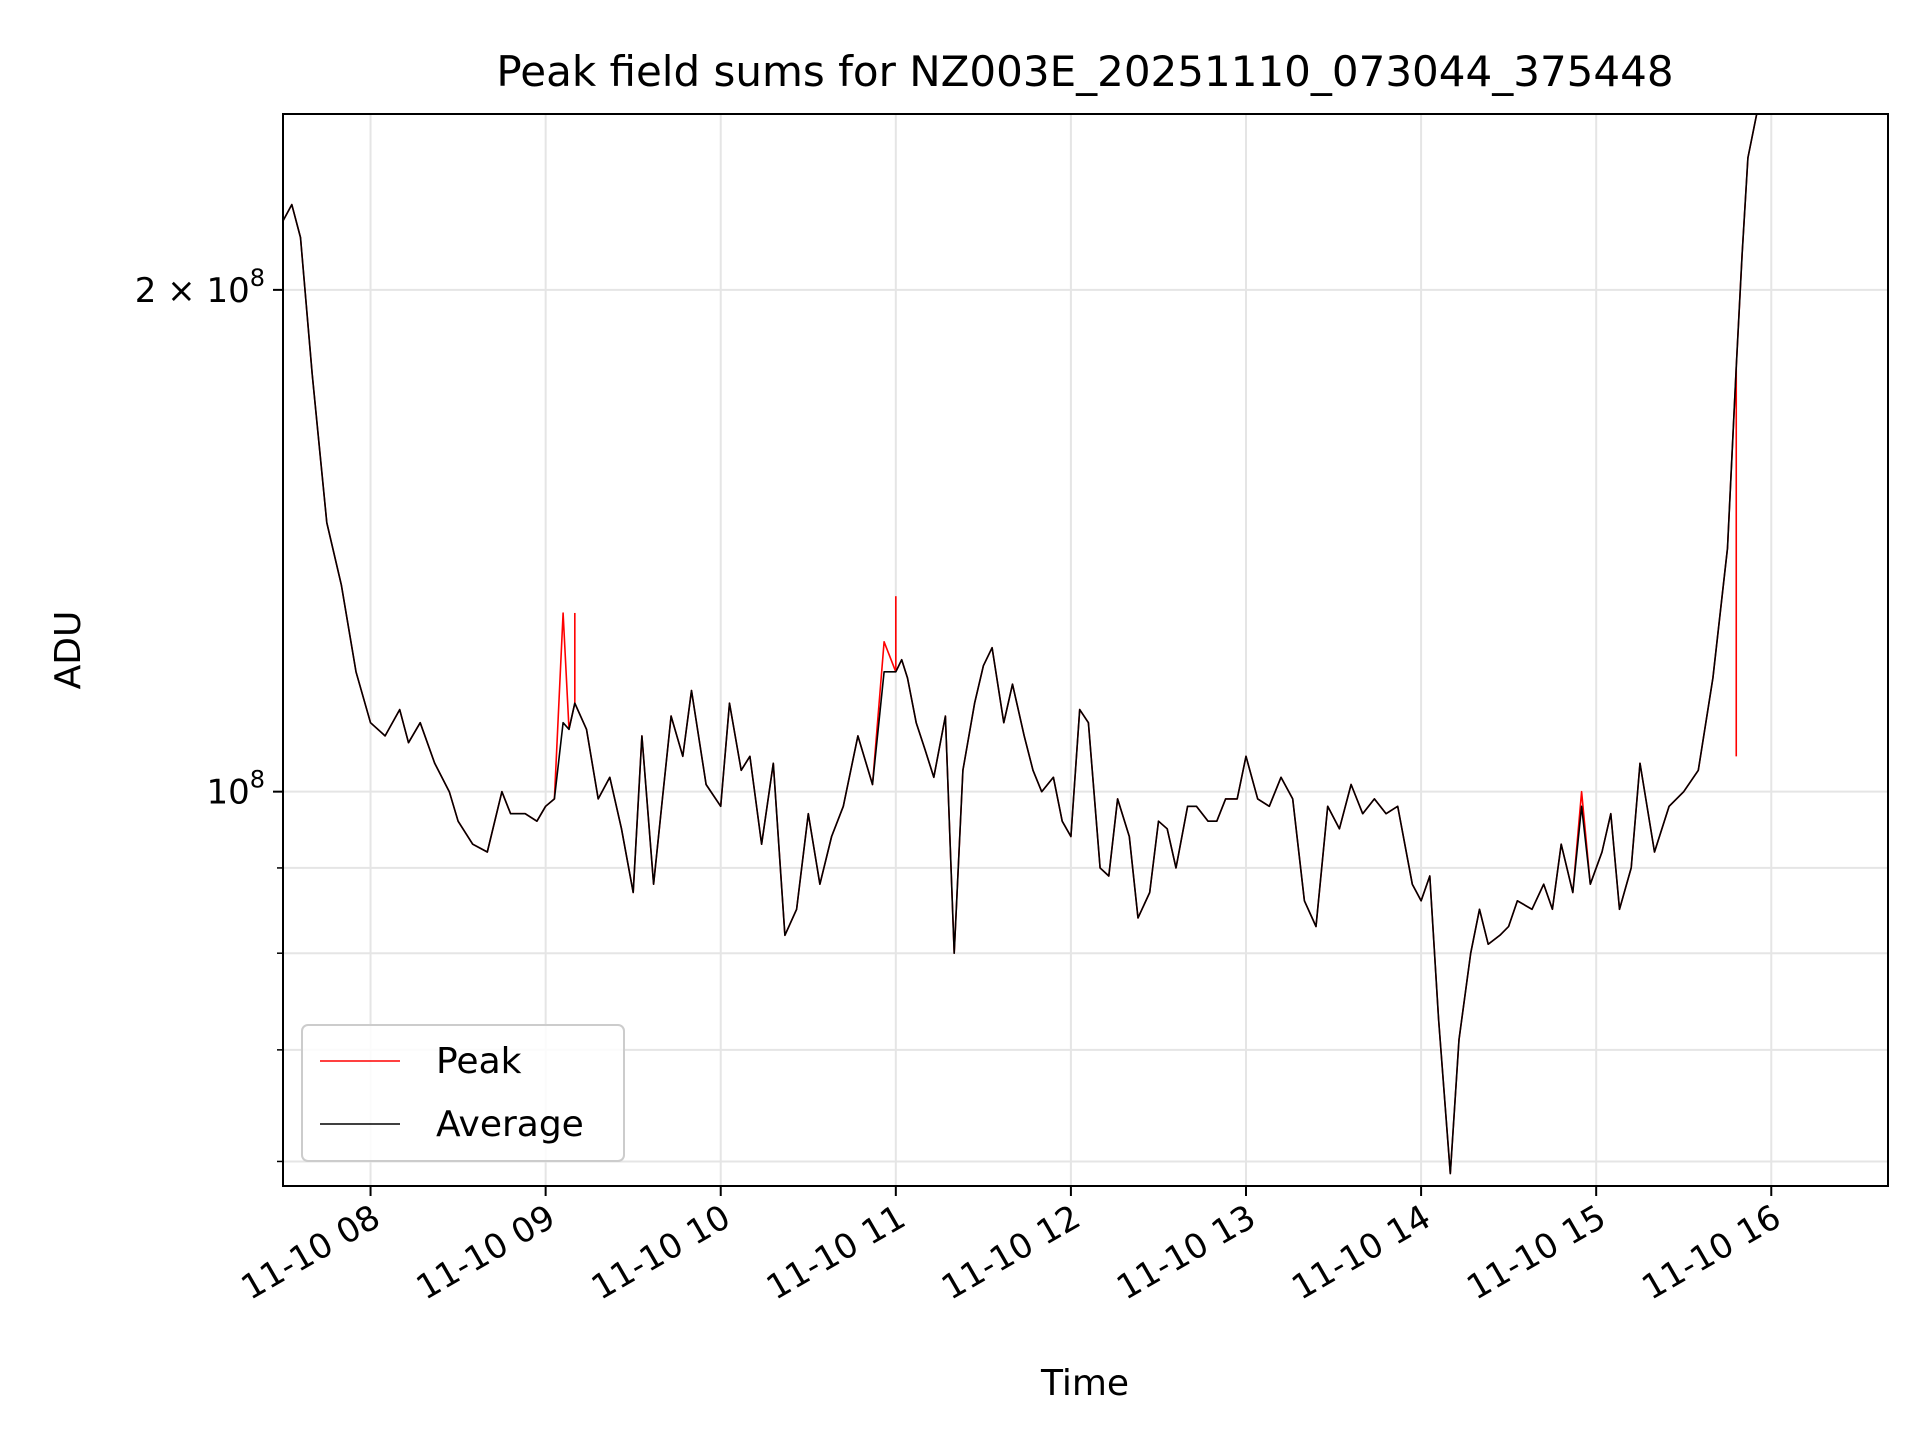 The height and width of the screenshot is (1440, 1920). Describe the element at coordinates (311, 1252) in the screenshot. I see `x-tick-label: 11-10 08` at that location.